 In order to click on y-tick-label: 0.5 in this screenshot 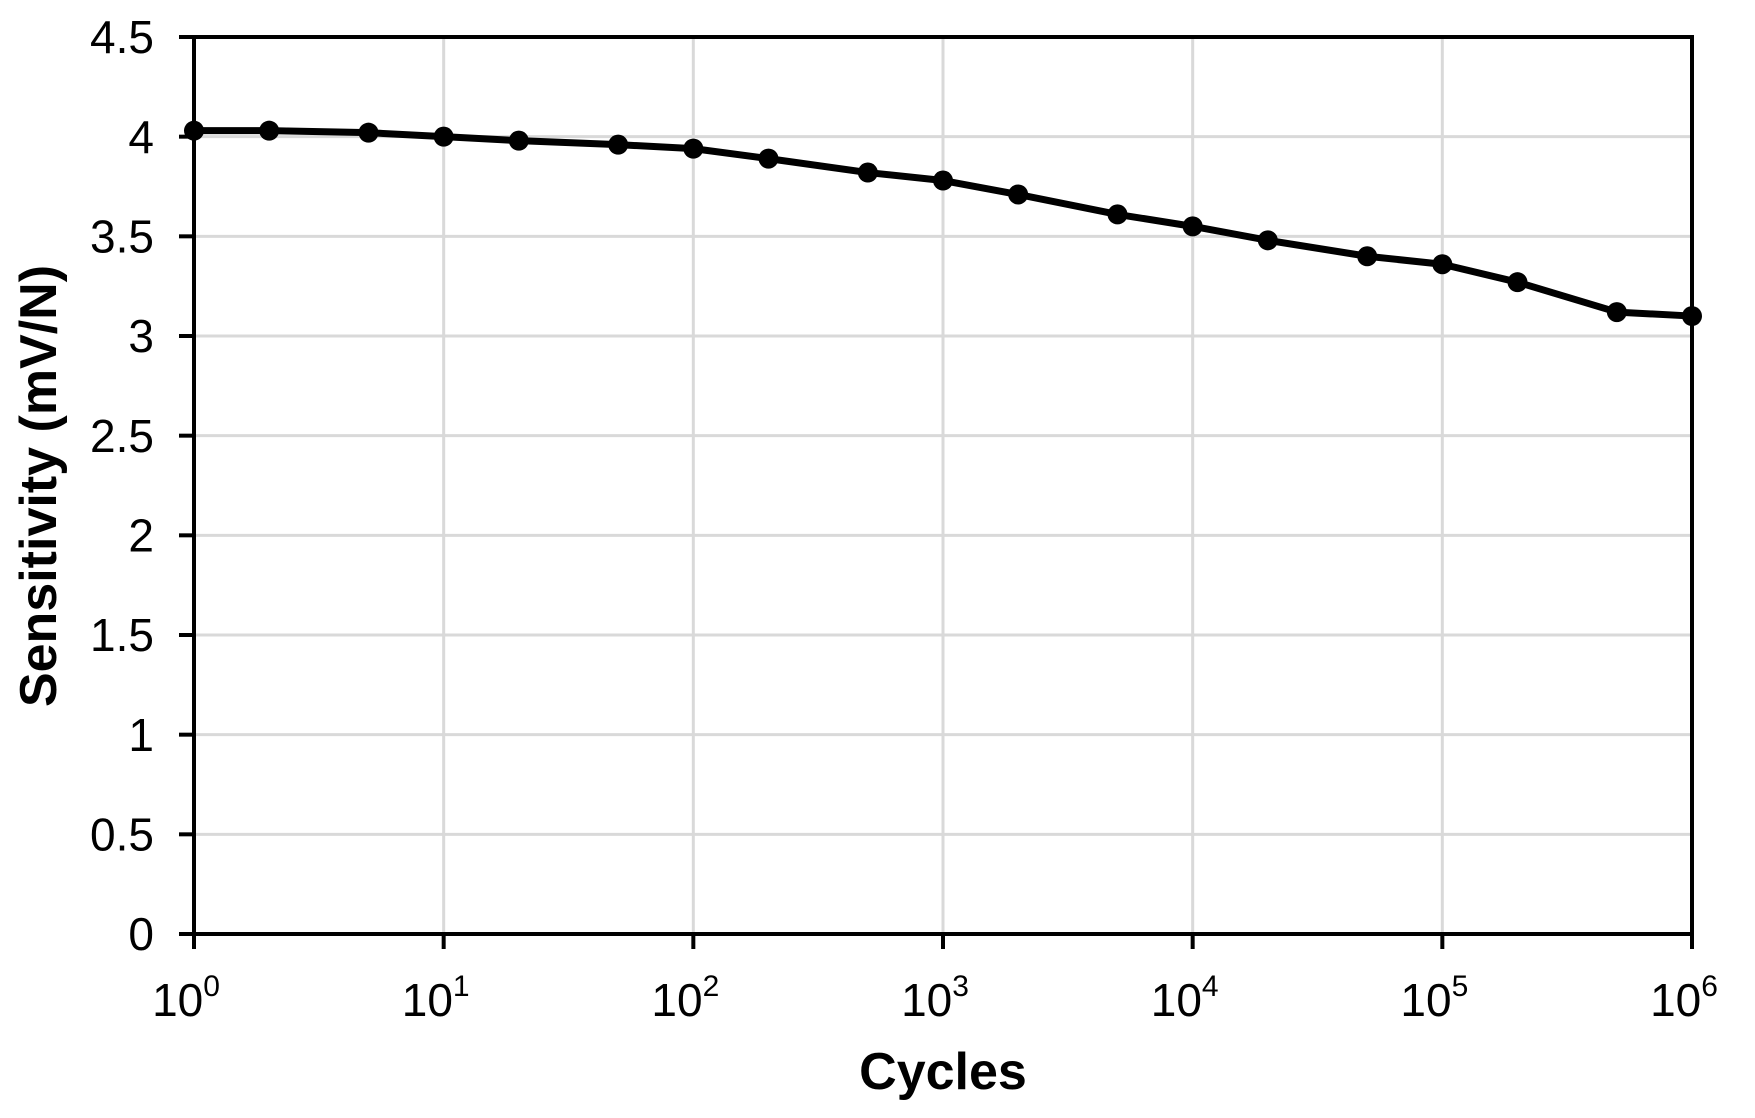, I will do `click(122, 834)`.